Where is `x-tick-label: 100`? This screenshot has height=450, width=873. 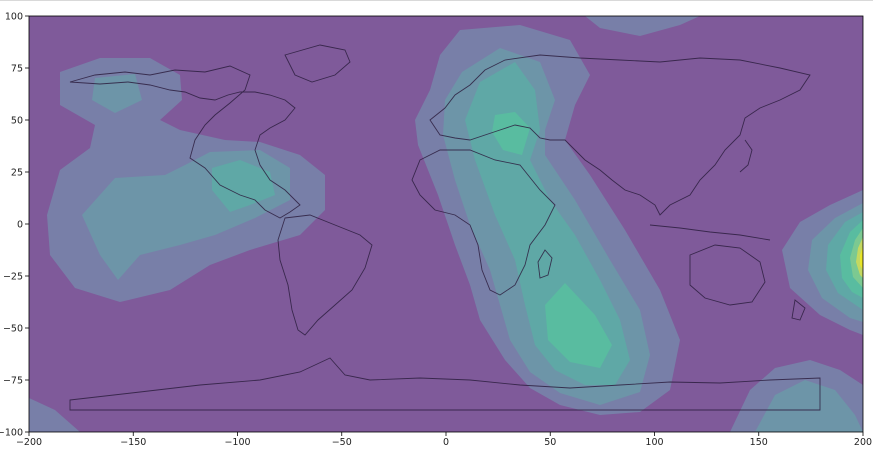
x-tick-label: 100 is located at coordinates (654, 442).